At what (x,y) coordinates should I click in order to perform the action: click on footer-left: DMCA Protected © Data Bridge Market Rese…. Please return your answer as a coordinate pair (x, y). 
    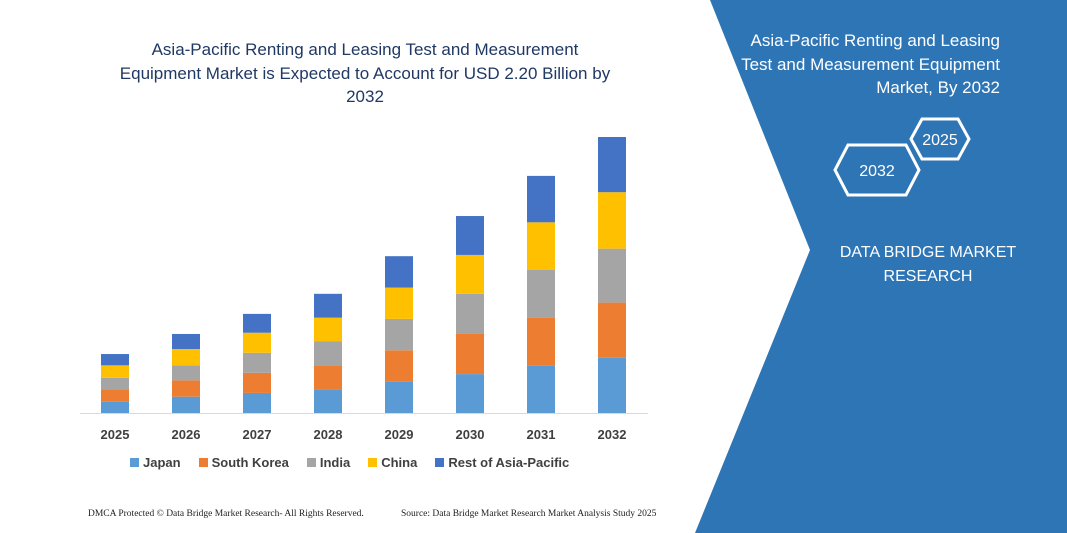
    Looking at the image, I should click on (226, 514).